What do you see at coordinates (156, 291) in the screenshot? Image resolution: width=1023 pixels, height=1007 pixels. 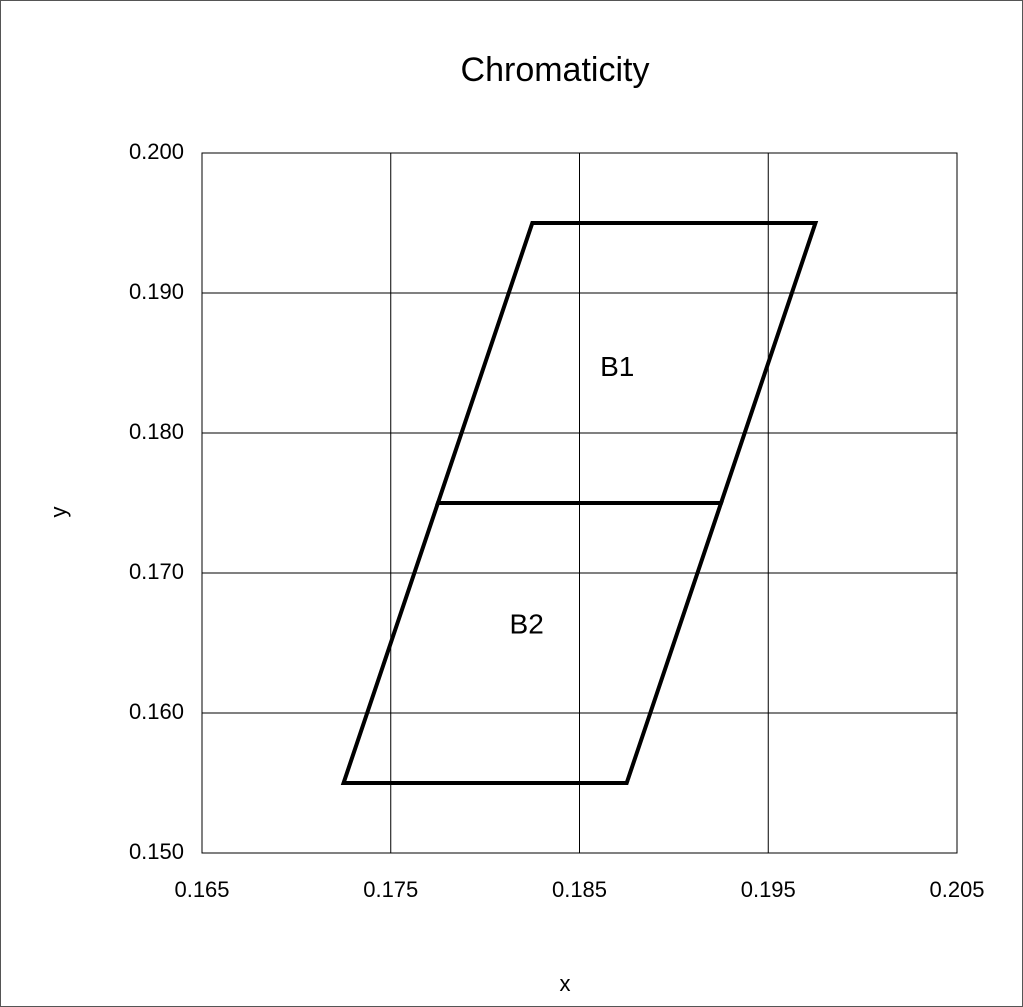 I see `y-tick-label: 0.190` at bounding box center [156, 291].